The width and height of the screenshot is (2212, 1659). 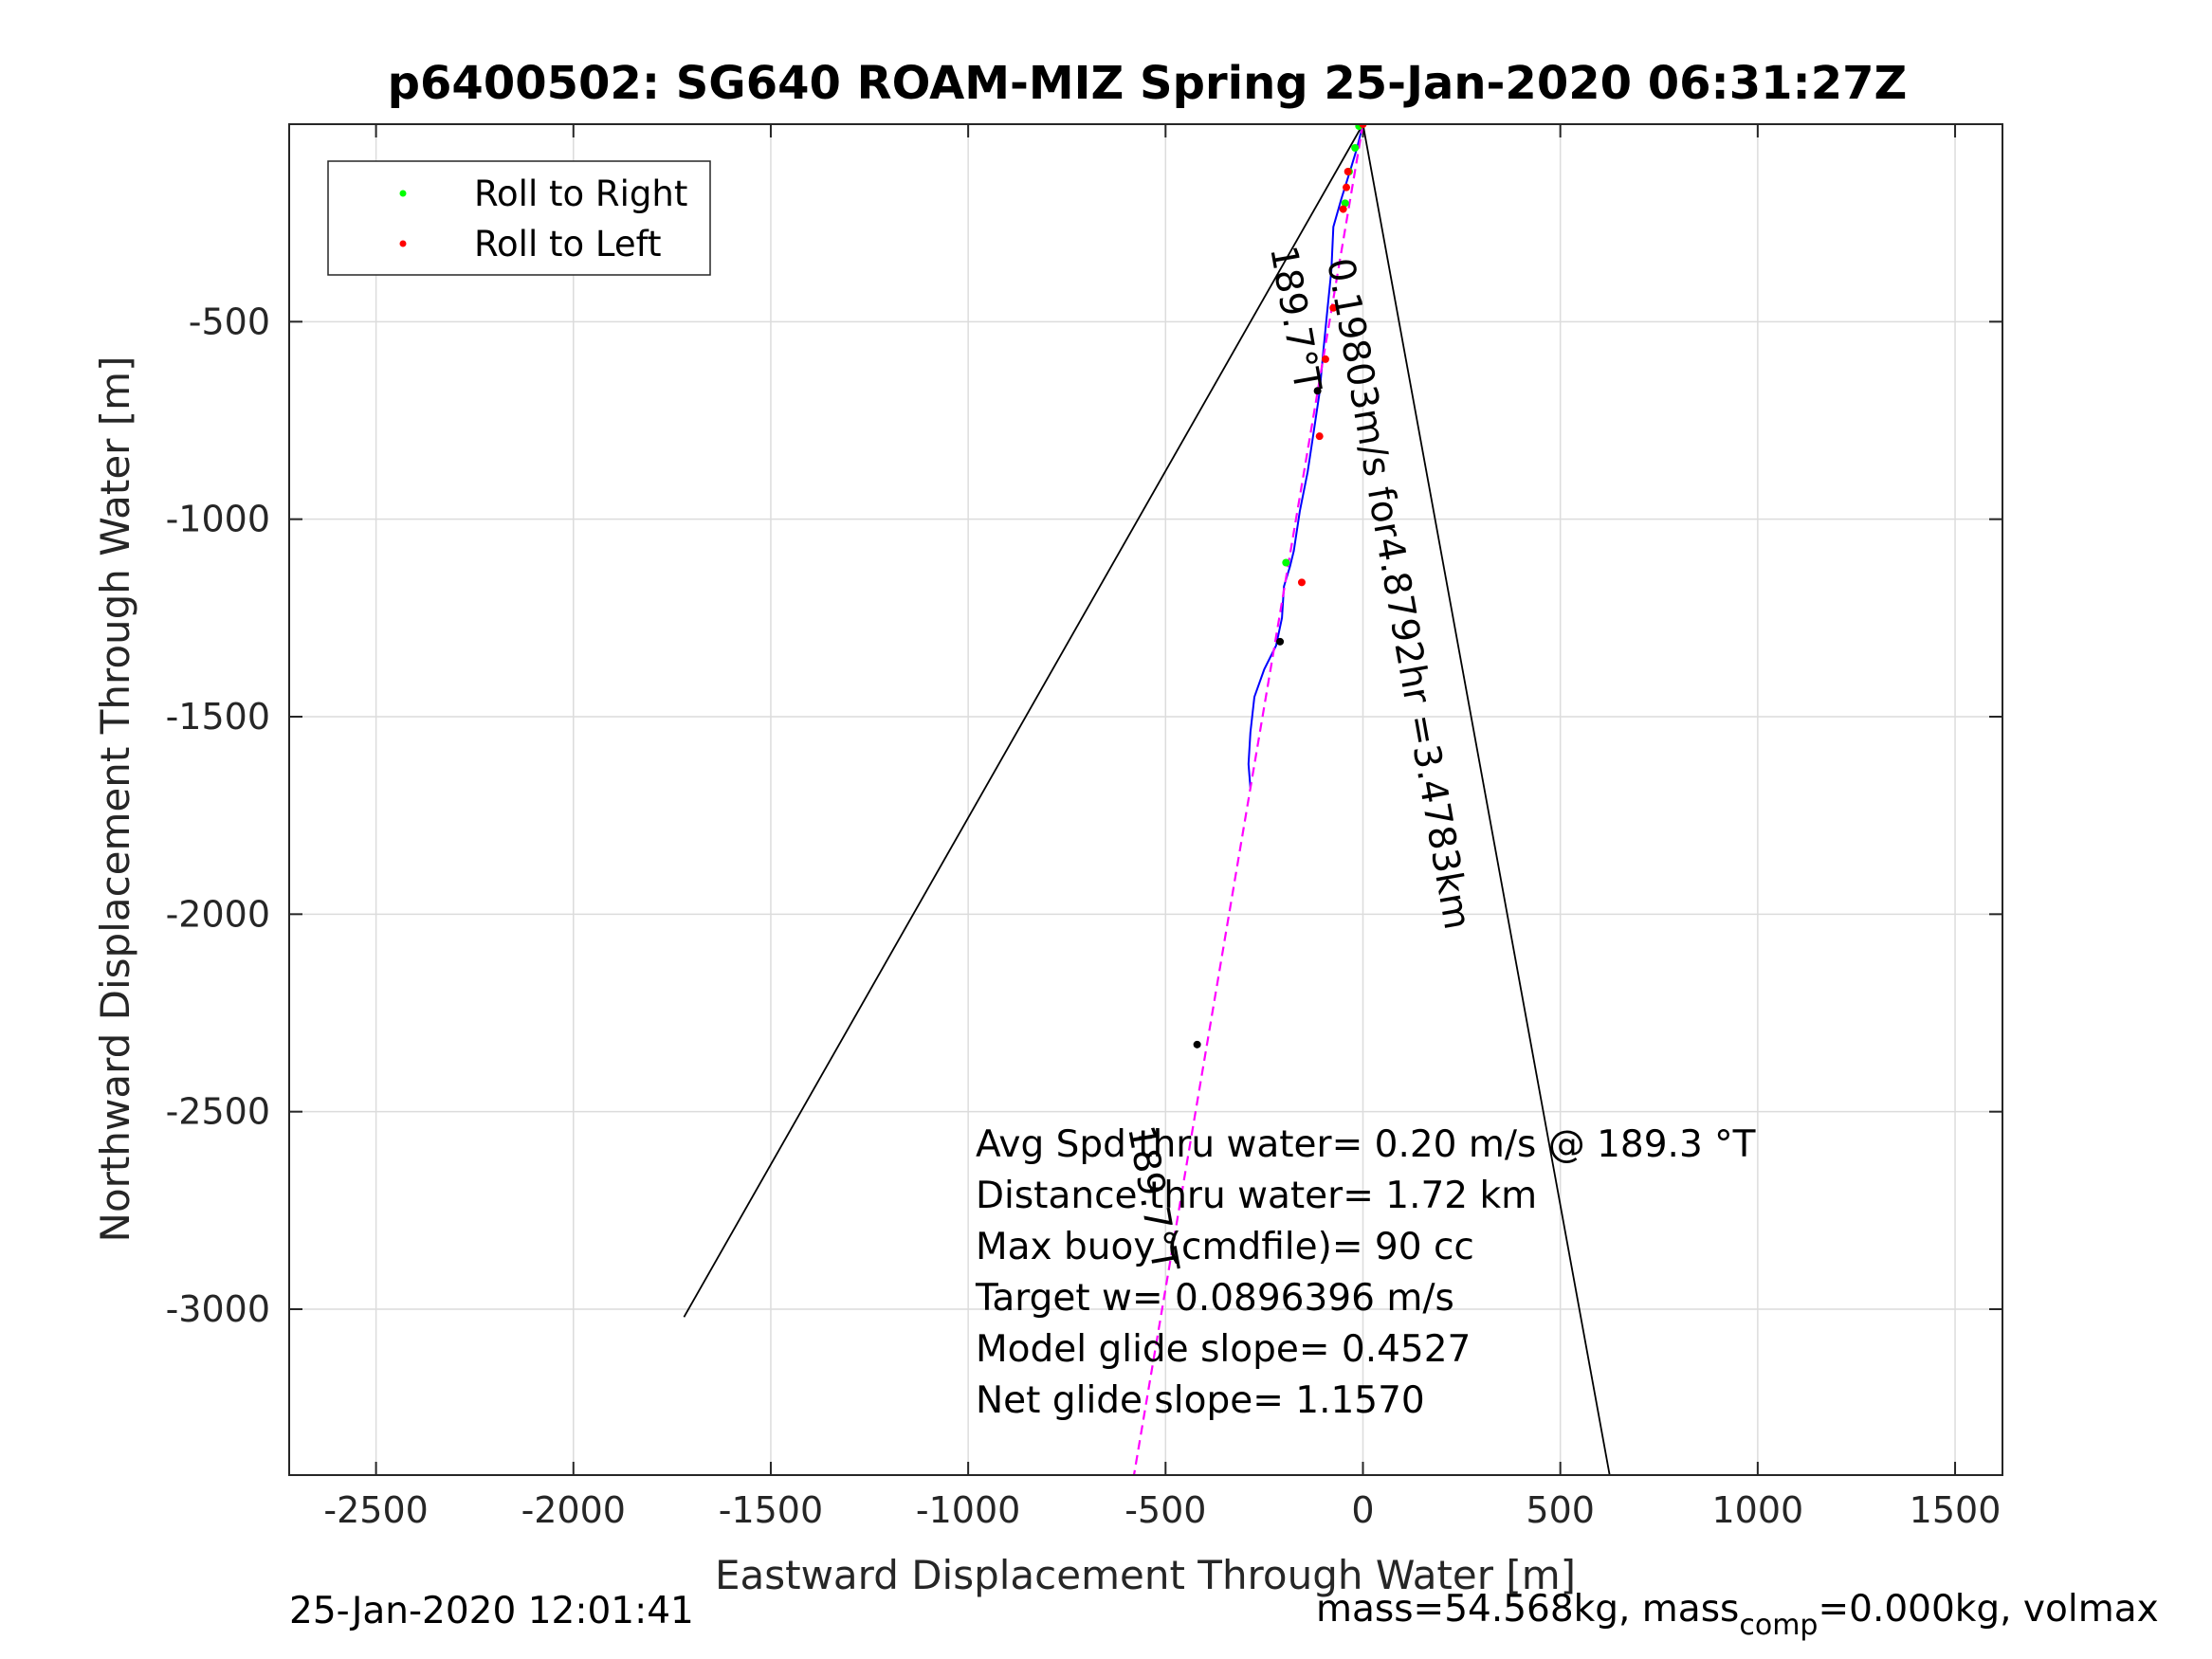 I want to click on x-tick-label: 1500, so click(x=1956, y=1510).